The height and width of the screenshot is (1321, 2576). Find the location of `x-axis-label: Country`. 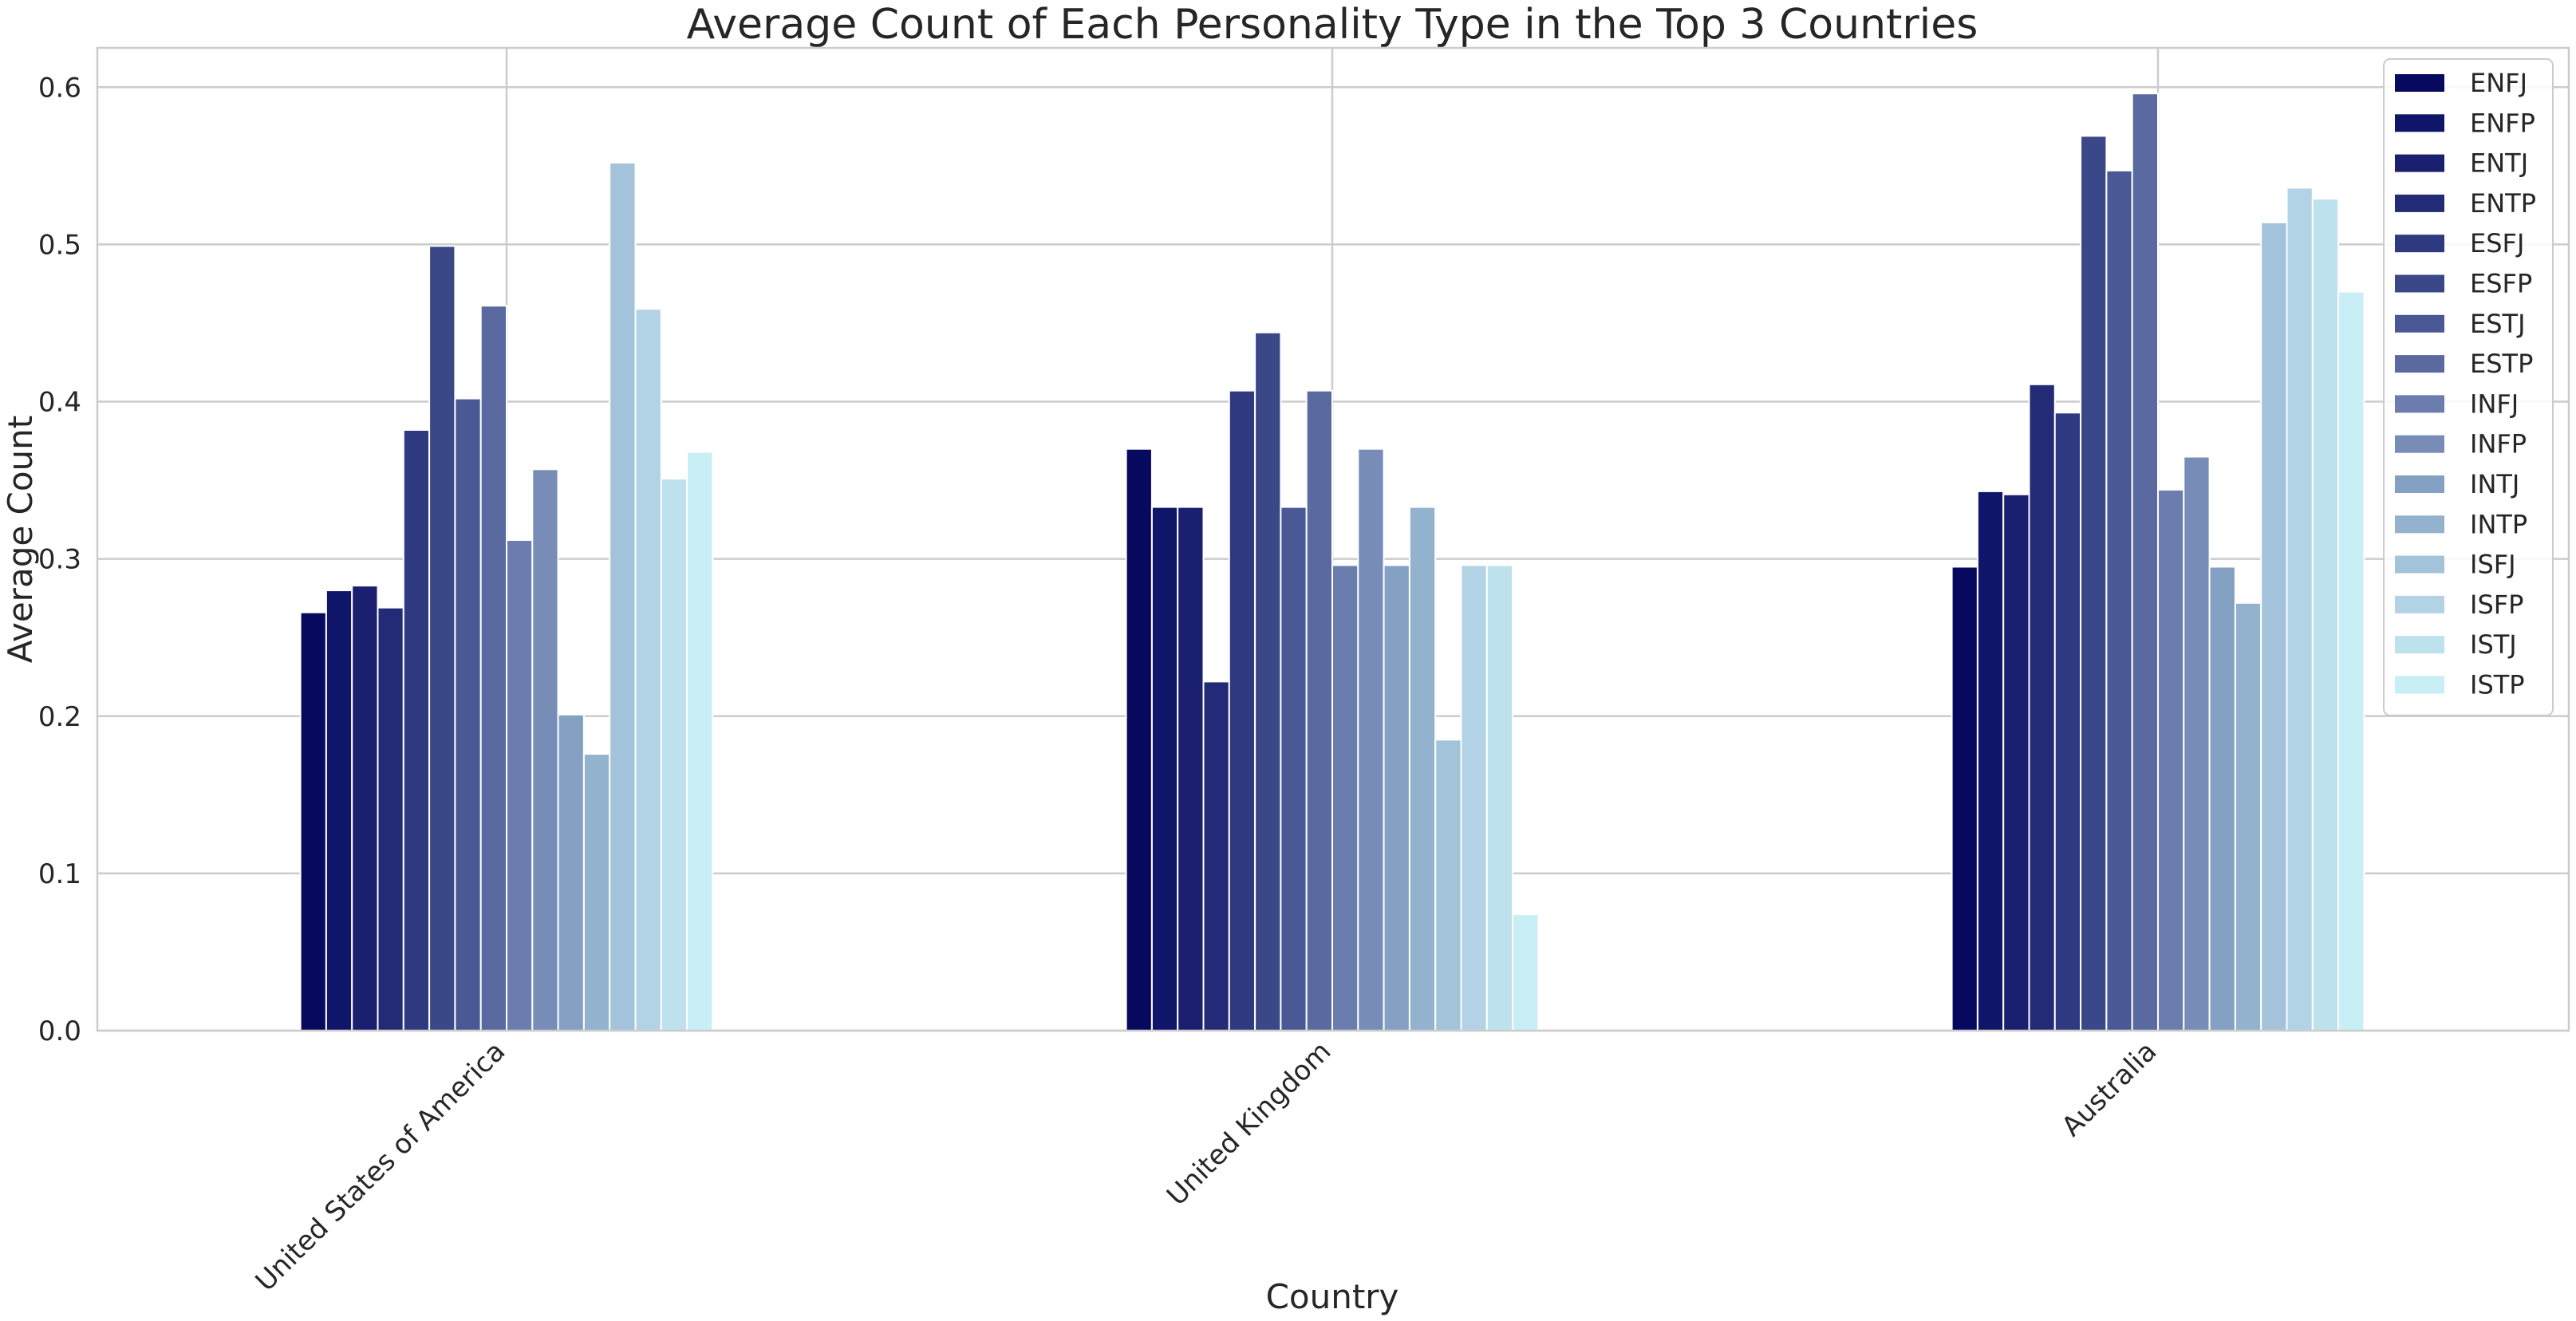

x-axis-label: Country is located at coordinates (1332, 1296).